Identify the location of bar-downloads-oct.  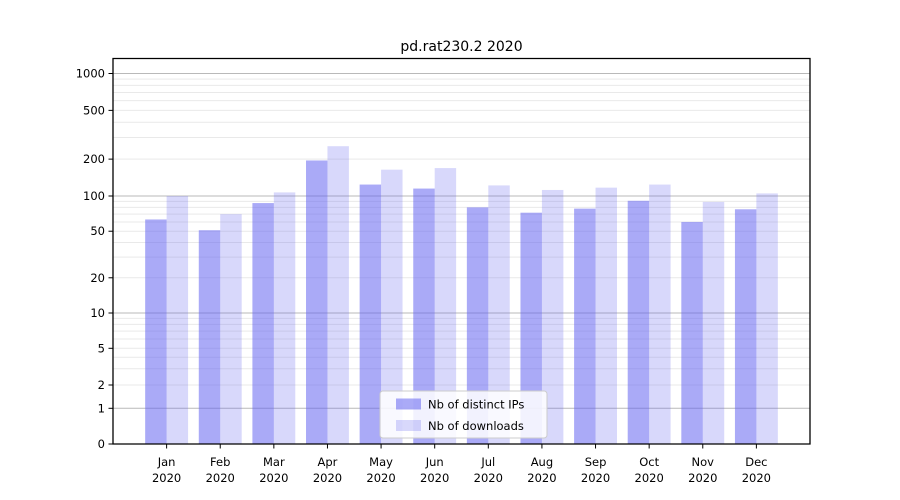
(660, 314).